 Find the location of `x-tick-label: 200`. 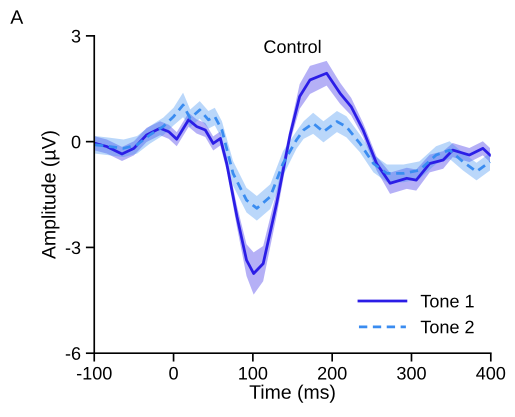

x-tick-label: 200 is located at coordinates (332, 373).